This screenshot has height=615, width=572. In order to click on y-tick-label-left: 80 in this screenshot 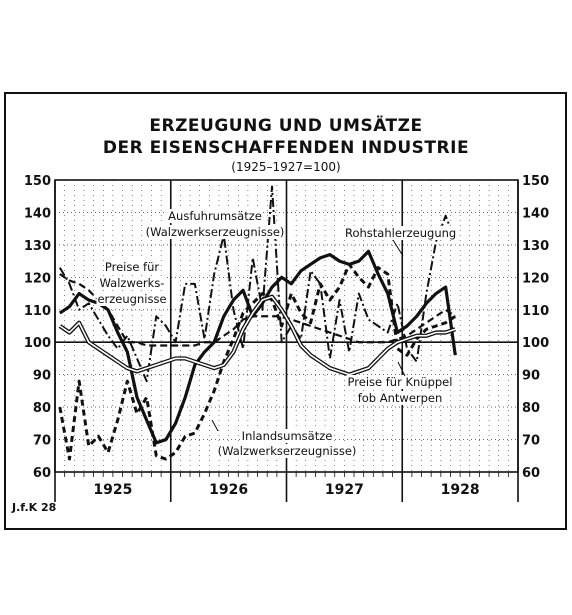, I will do `click(42, 408)`.